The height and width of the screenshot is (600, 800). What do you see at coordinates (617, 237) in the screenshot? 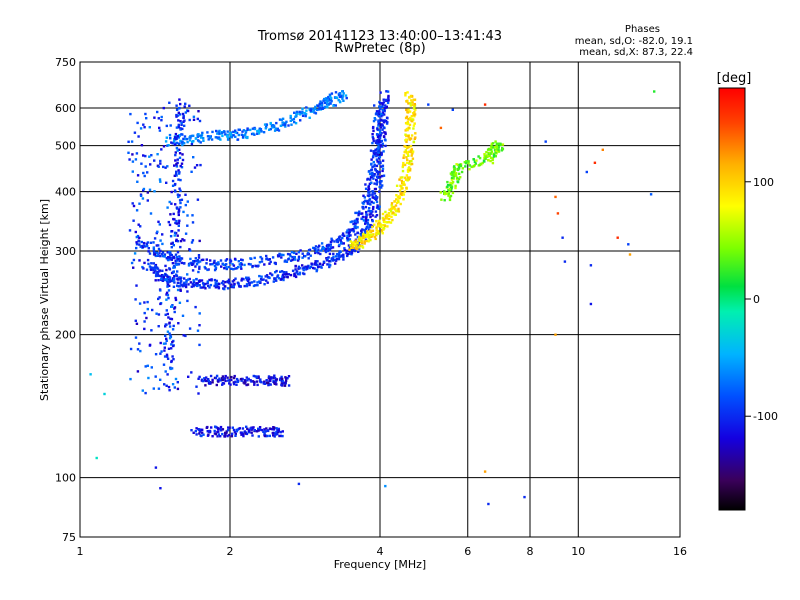
I see `isolated-point` at bounding box center [617, 237].